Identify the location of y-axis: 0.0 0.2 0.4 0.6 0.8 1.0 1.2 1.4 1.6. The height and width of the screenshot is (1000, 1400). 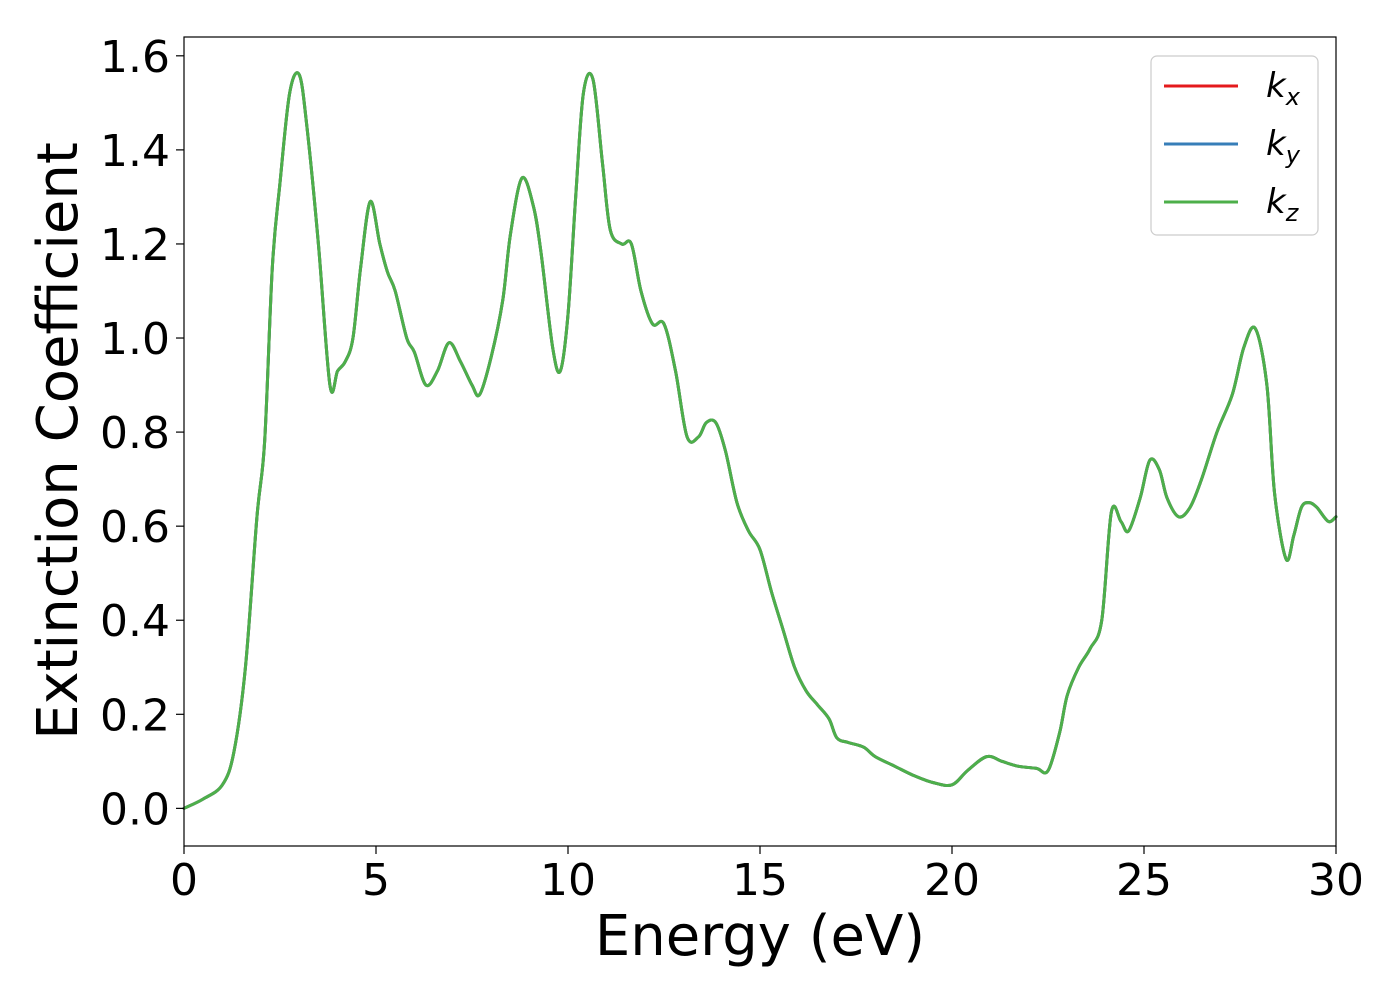
(142, 433).